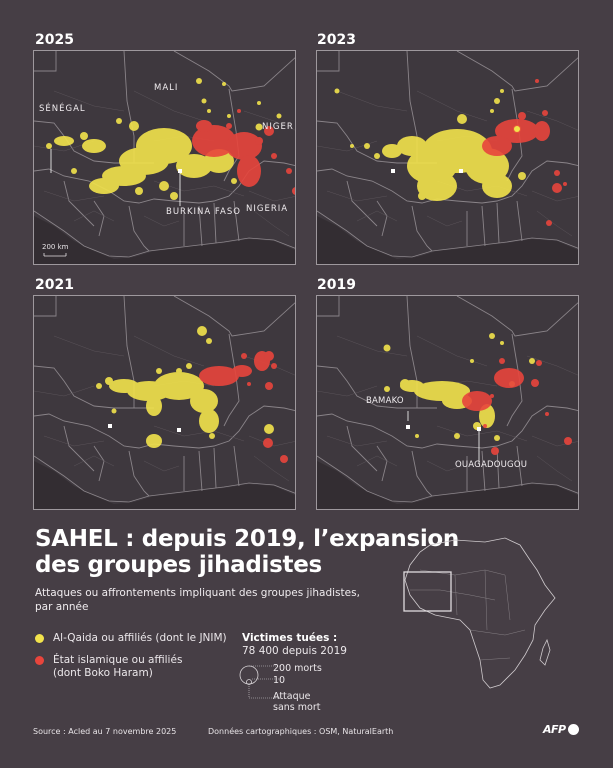  Describe the element at coordinates (336, 285) in the screenshot. I see `year-label-2019: 2019` at that location.